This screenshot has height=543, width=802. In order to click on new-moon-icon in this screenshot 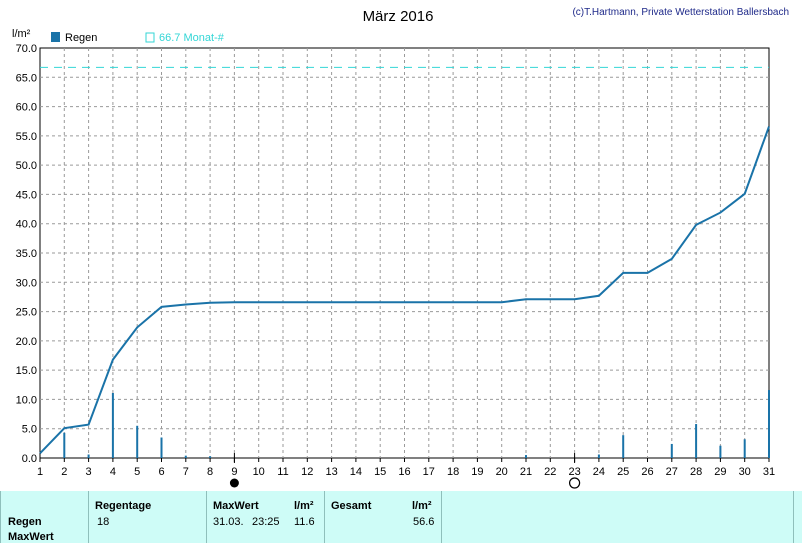, I will do `click(234, 483)`.